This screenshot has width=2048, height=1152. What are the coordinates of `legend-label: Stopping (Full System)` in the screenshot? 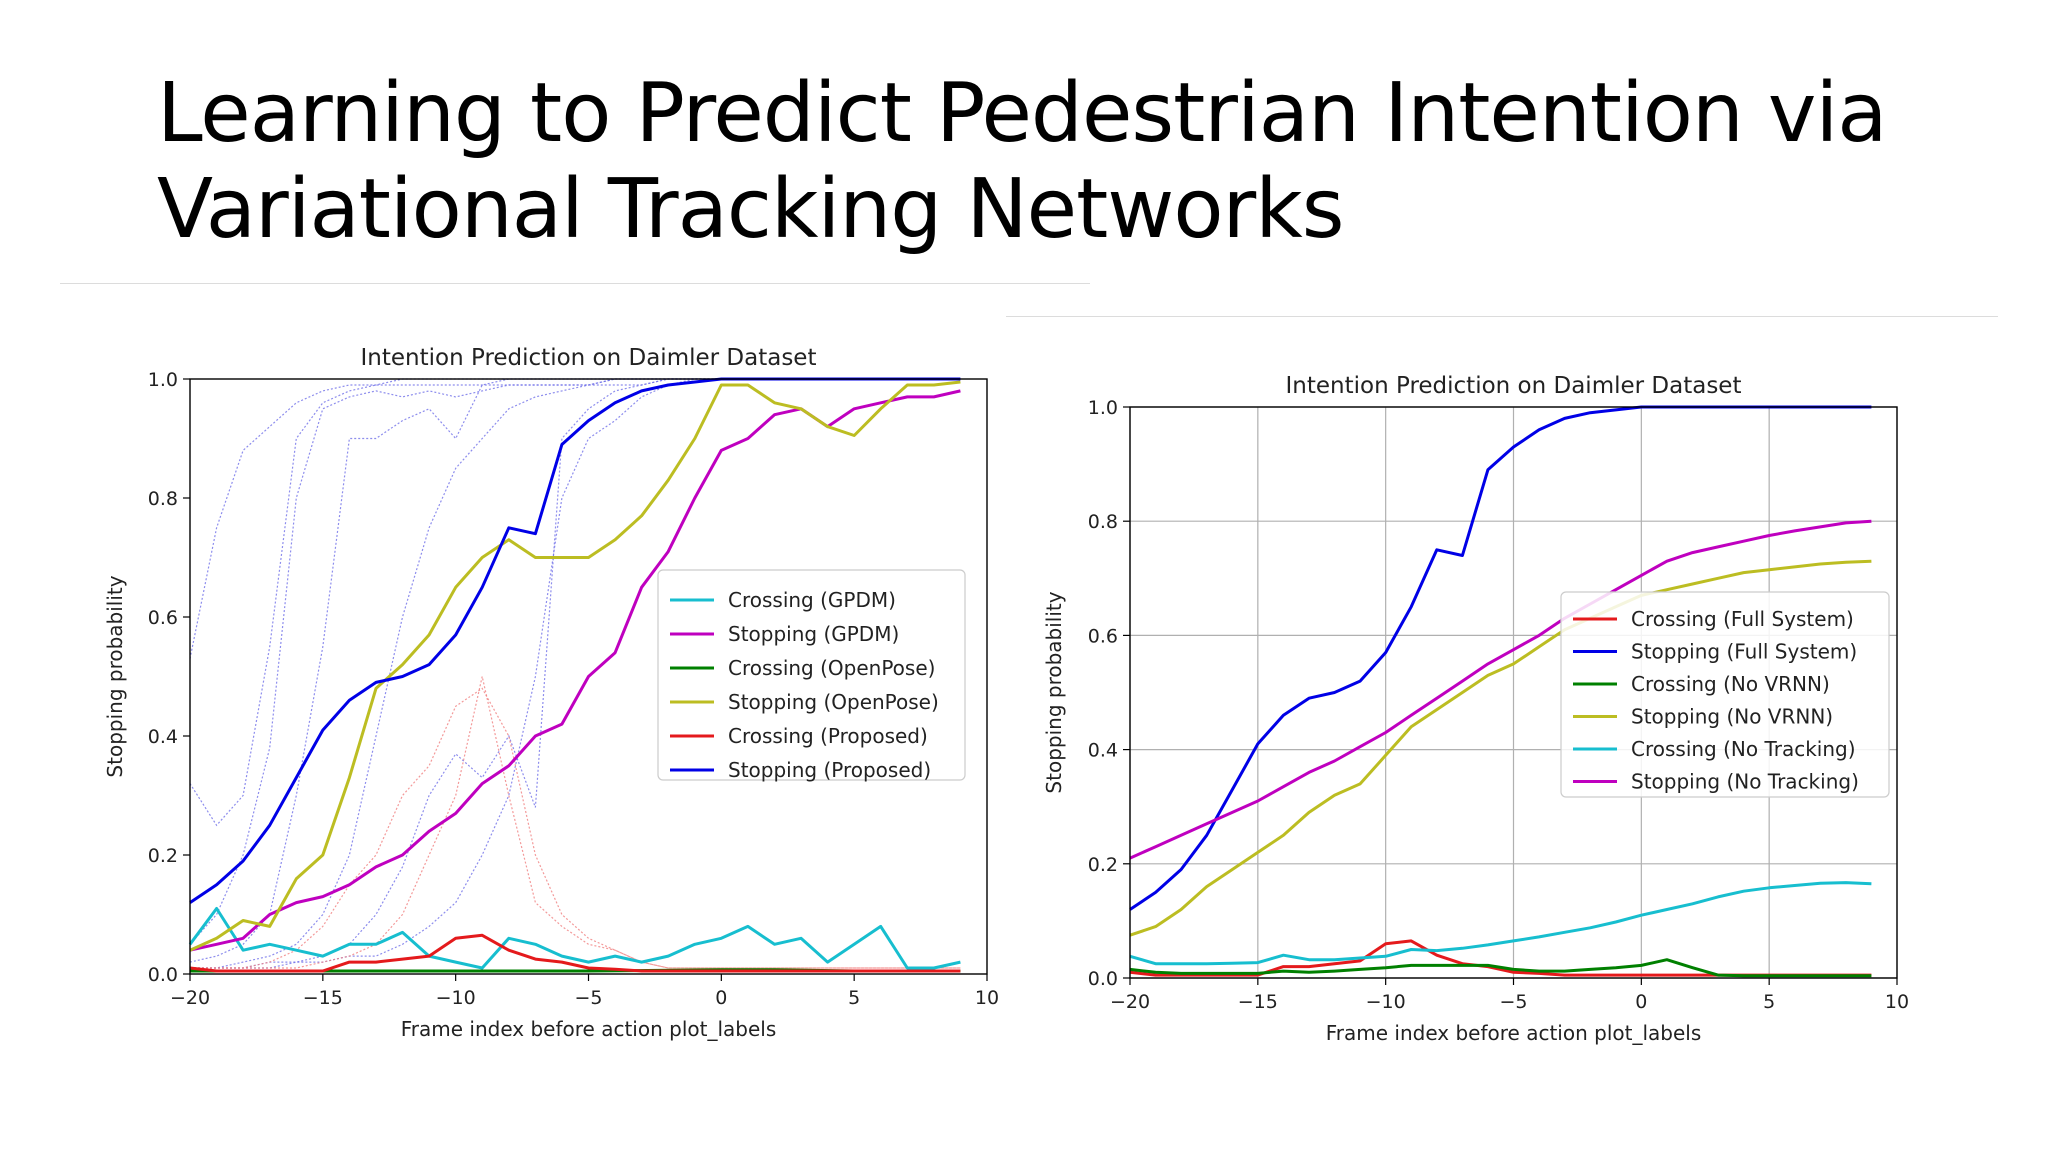 It's located at (1744, 652).